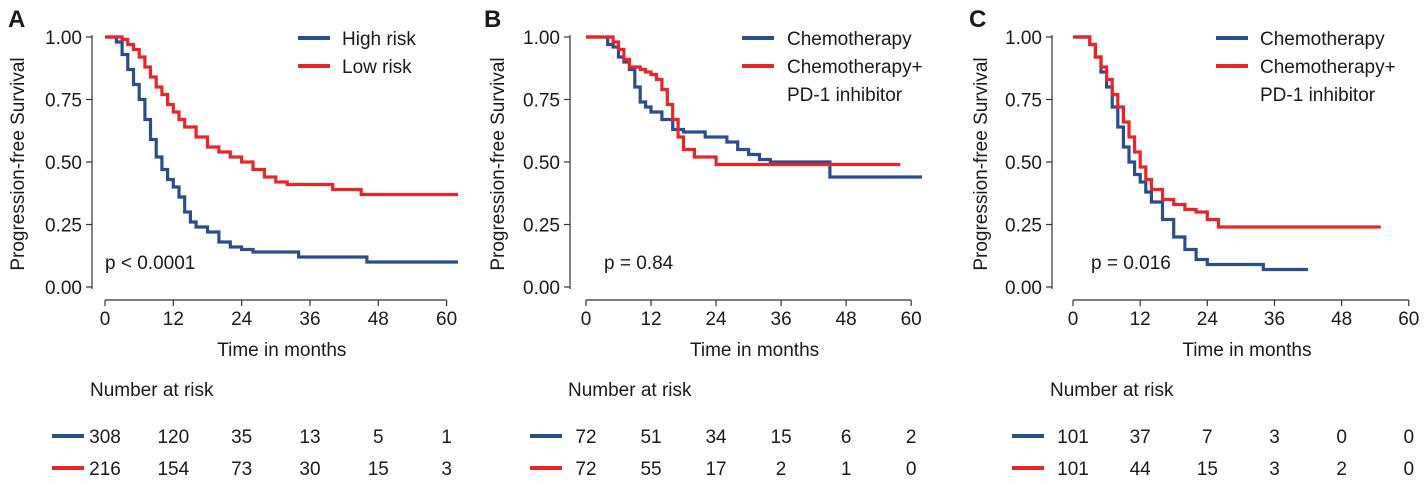 The height and width of the screenshot is (484, 1426). I want to click on legend-label: Low risk, so click(377, 67).